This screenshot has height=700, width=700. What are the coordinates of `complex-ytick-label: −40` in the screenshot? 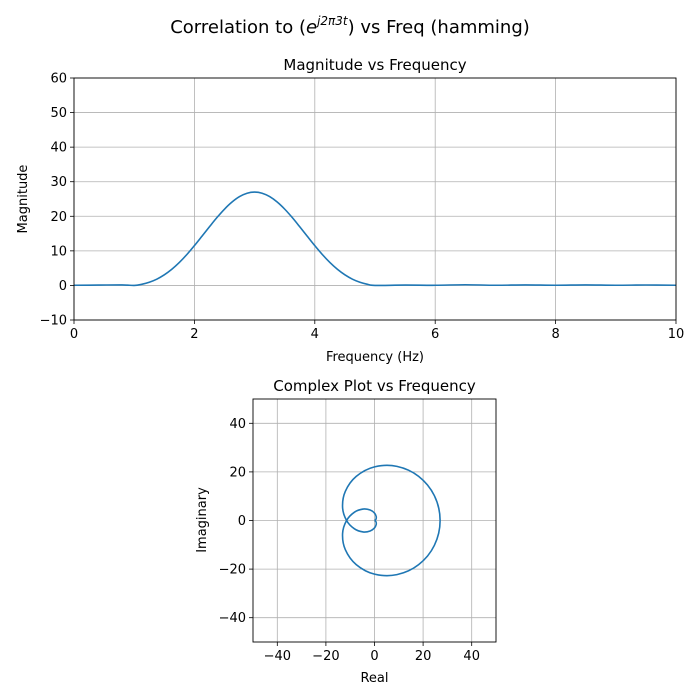 It's located at (232, 618).